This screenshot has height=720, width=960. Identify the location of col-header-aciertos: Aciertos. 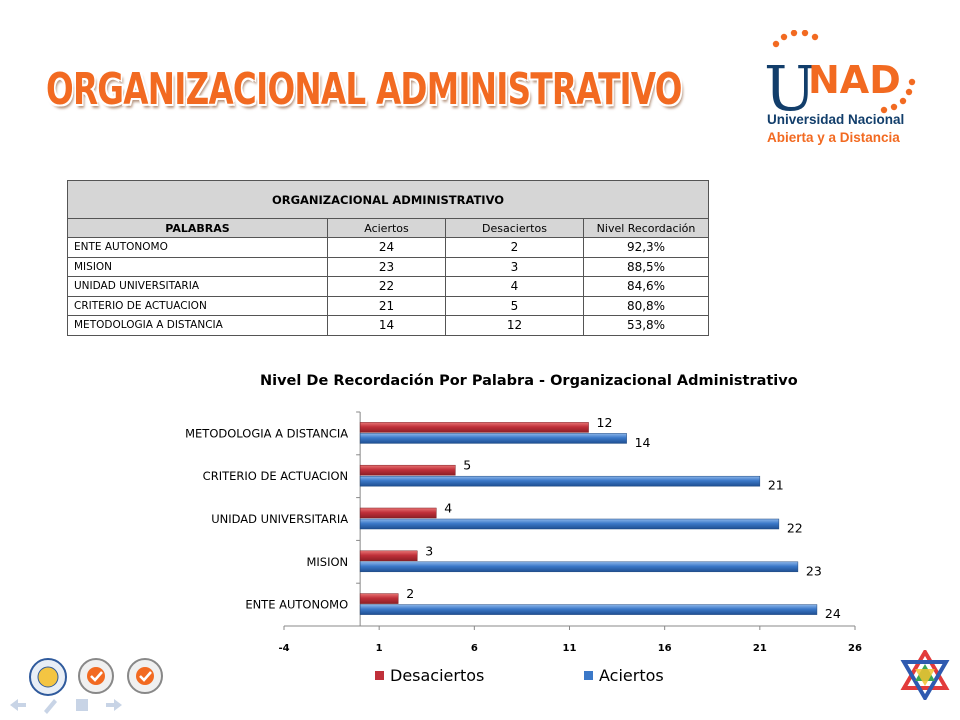
(386, 228).